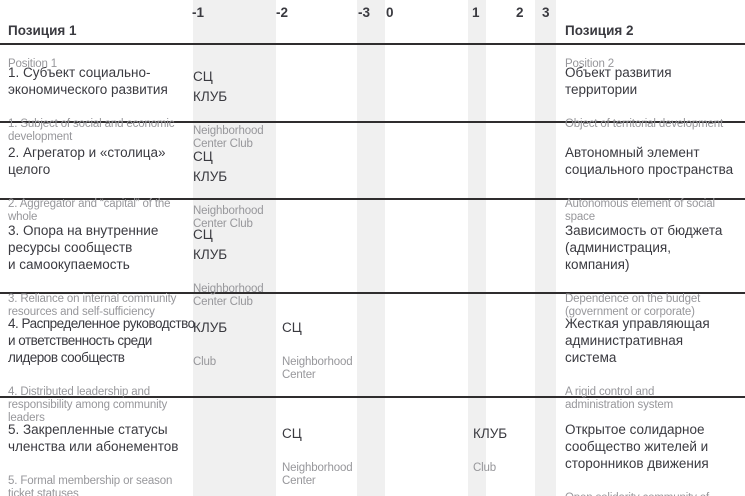 The image size is (745, 496). I want to click on header-position2-en: Position 2, so click(590, 64).